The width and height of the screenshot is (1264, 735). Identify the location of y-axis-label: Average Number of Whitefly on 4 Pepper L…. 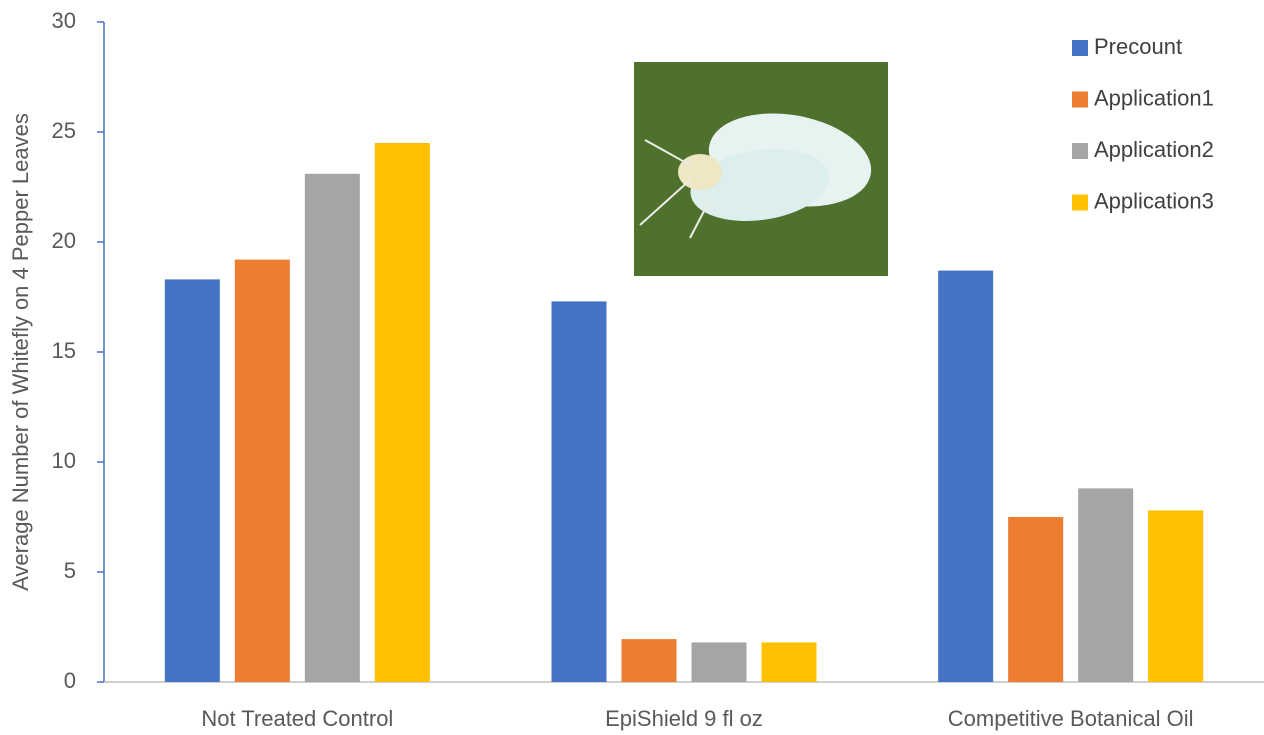
(20, 352).